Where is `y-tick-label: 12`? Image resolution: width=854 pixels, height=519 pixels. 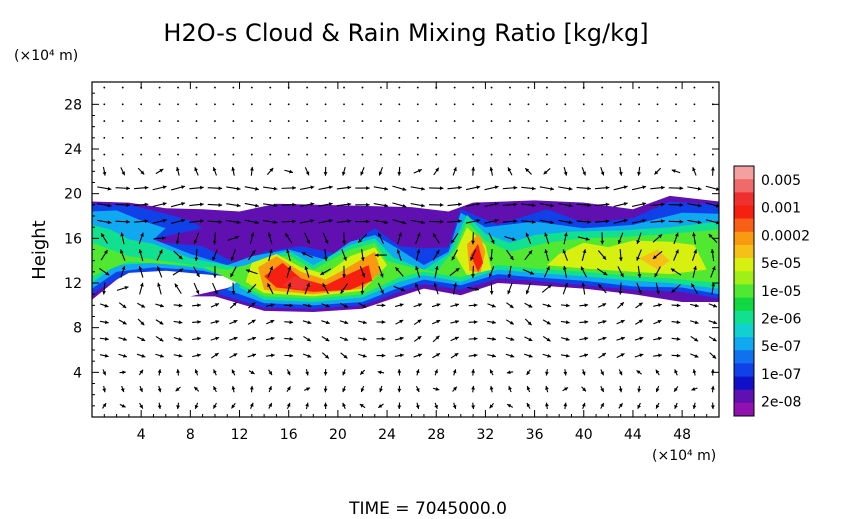
y-tick-label: 12 is located at coordinates (73, 284).